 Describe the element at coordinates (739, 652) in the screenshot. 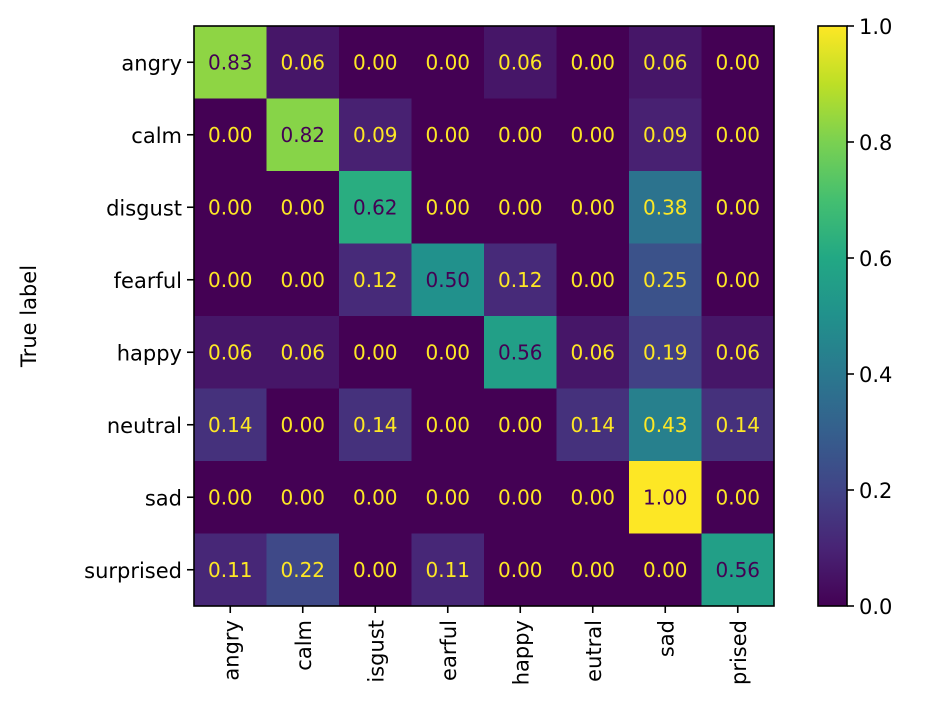

I see `x-tick-label: prised` at that location.